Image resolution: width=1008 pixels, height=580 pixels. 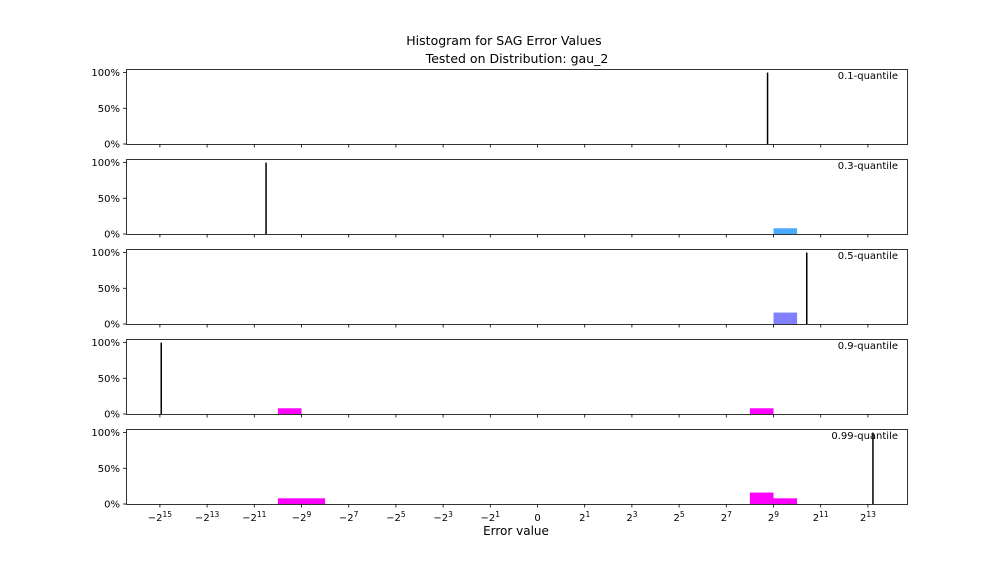 I want to click on panel-label: 0.1-quantile, so click(x=868, y=76).